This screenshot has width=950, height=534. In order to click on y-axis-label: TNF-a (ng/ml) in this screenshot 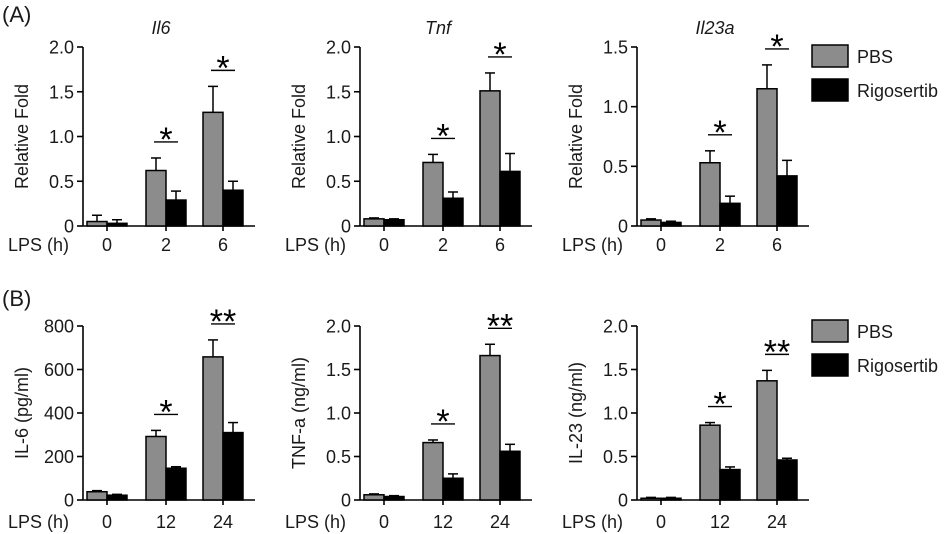, I will do `click(299, 413)`.